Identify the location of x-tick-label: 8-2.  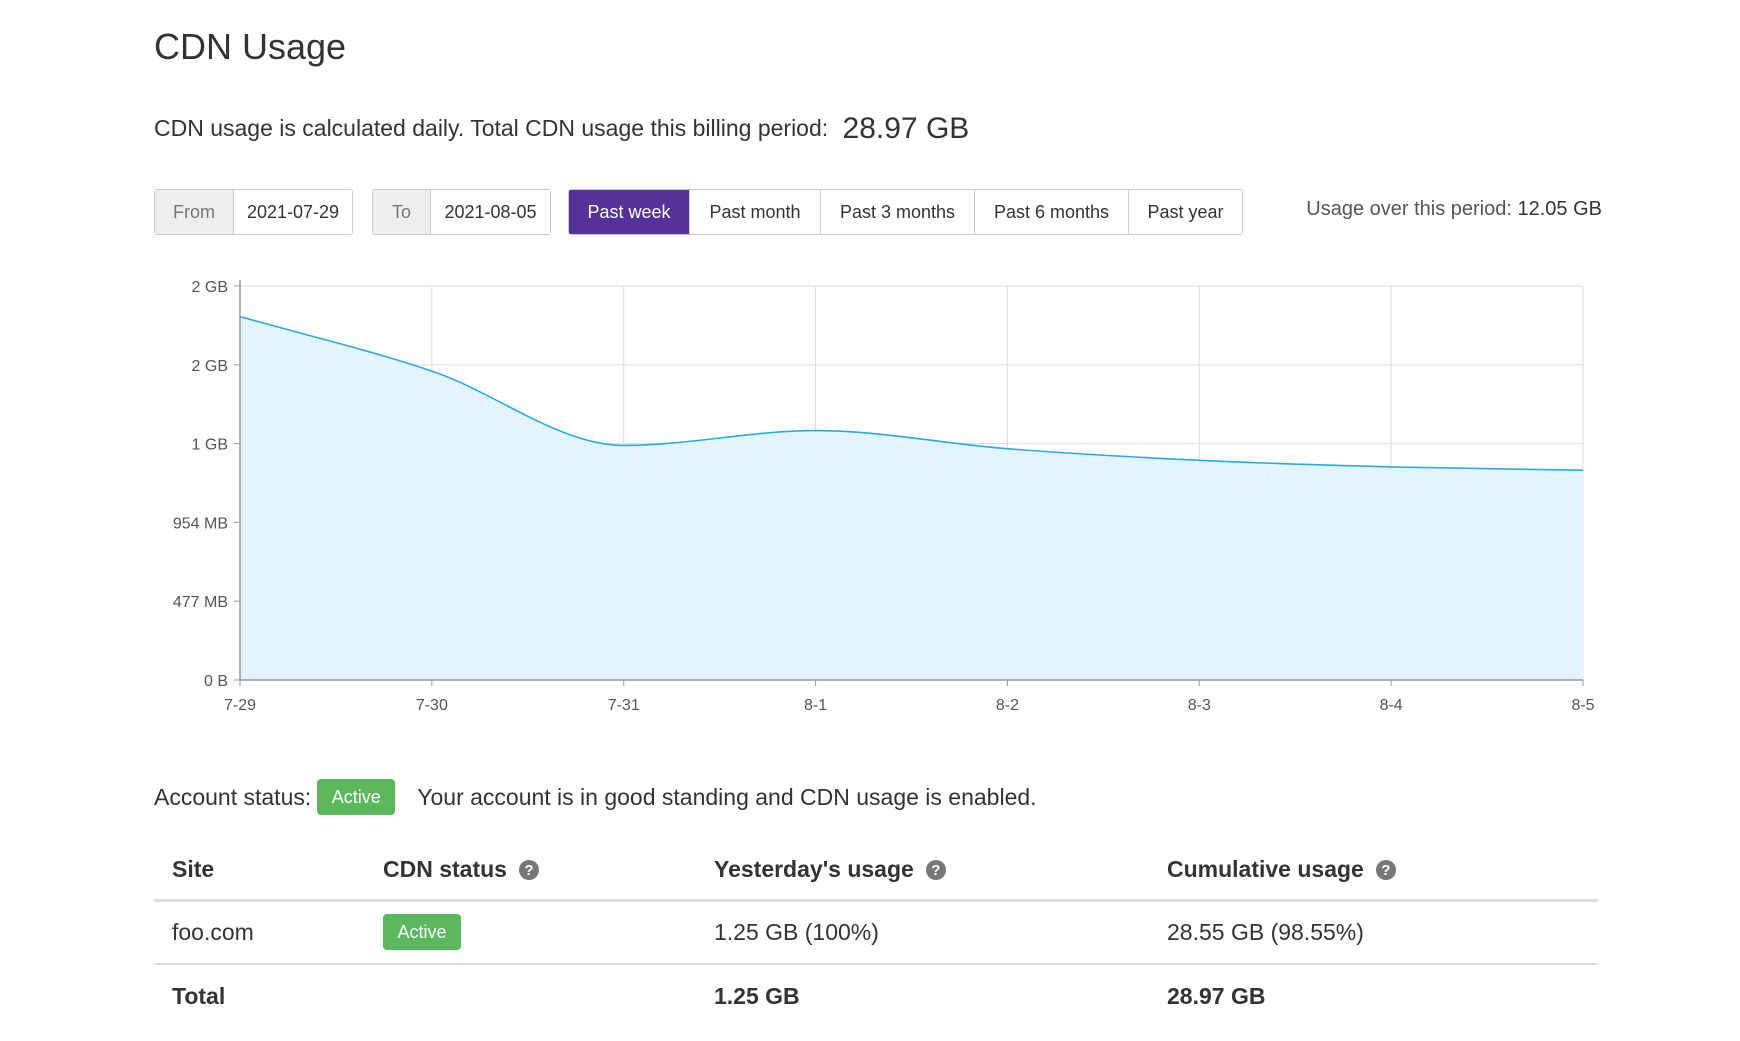
(1007, 705).